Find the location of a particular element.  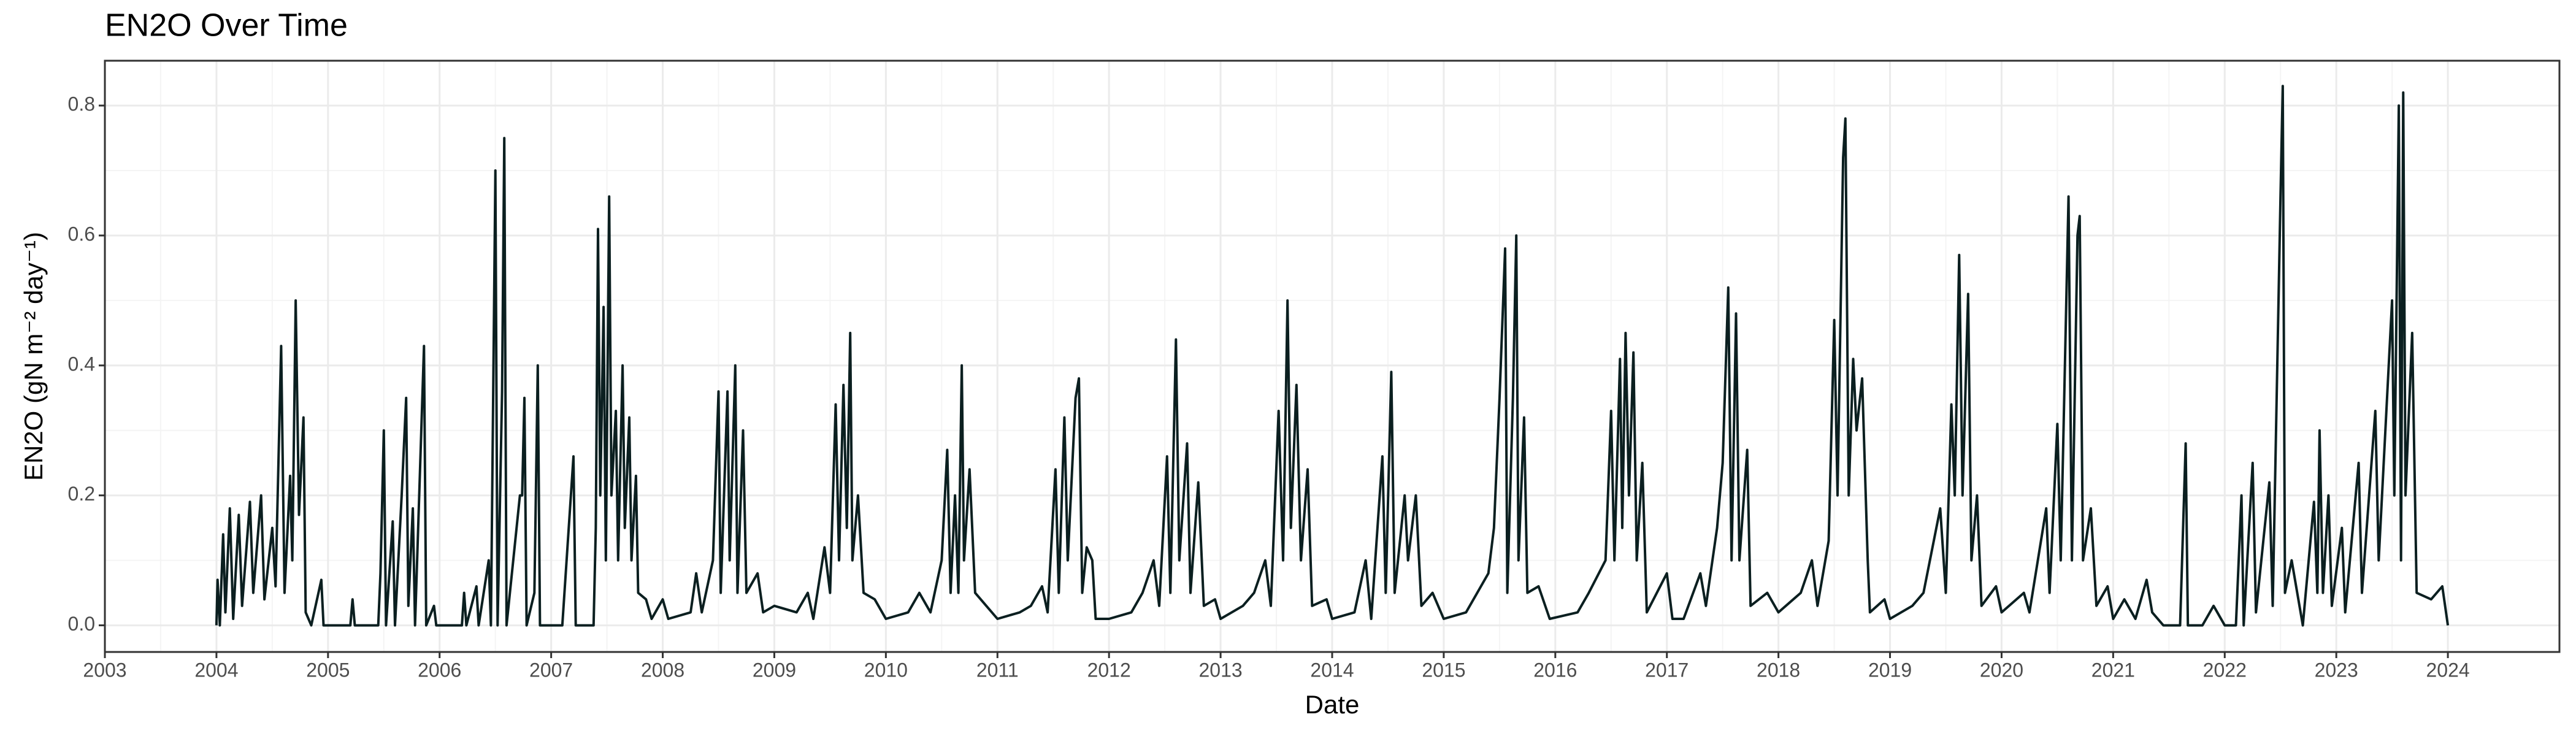

y-tick-label: 0.2 is located at coordinates (81, 494).